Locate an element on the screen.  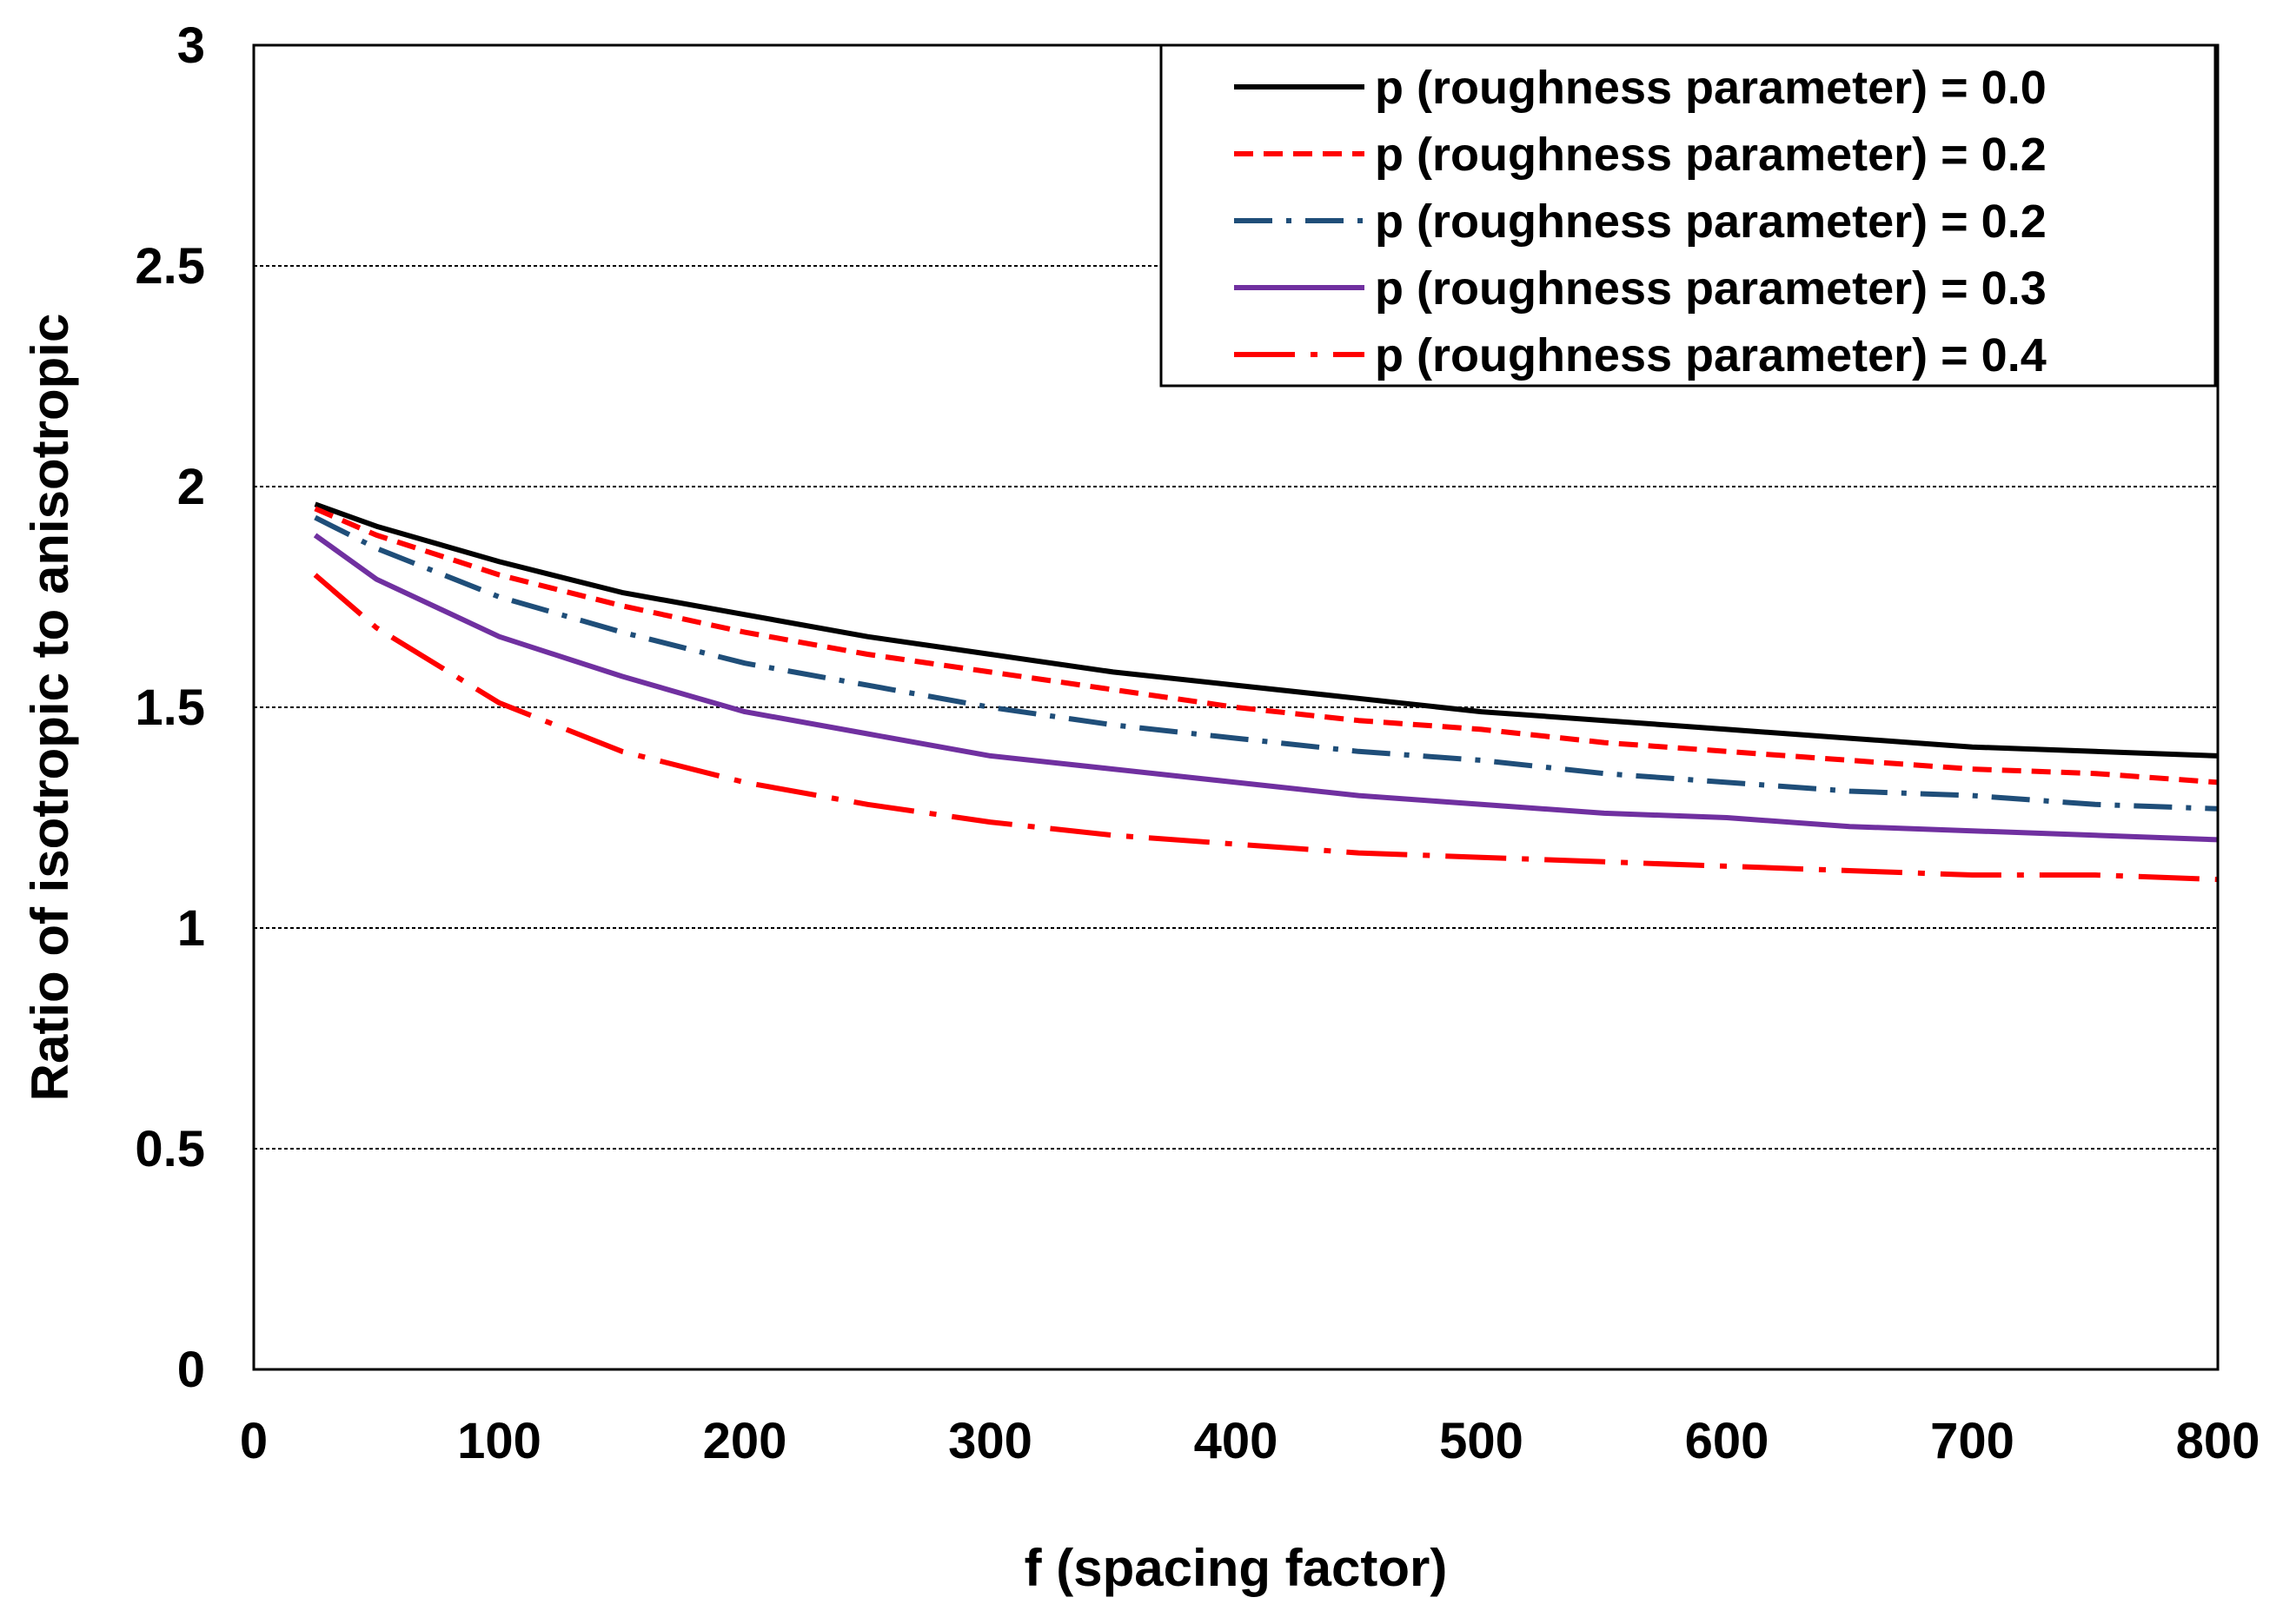
x-tick-label: 100 is located at coordinates (499, 1441).